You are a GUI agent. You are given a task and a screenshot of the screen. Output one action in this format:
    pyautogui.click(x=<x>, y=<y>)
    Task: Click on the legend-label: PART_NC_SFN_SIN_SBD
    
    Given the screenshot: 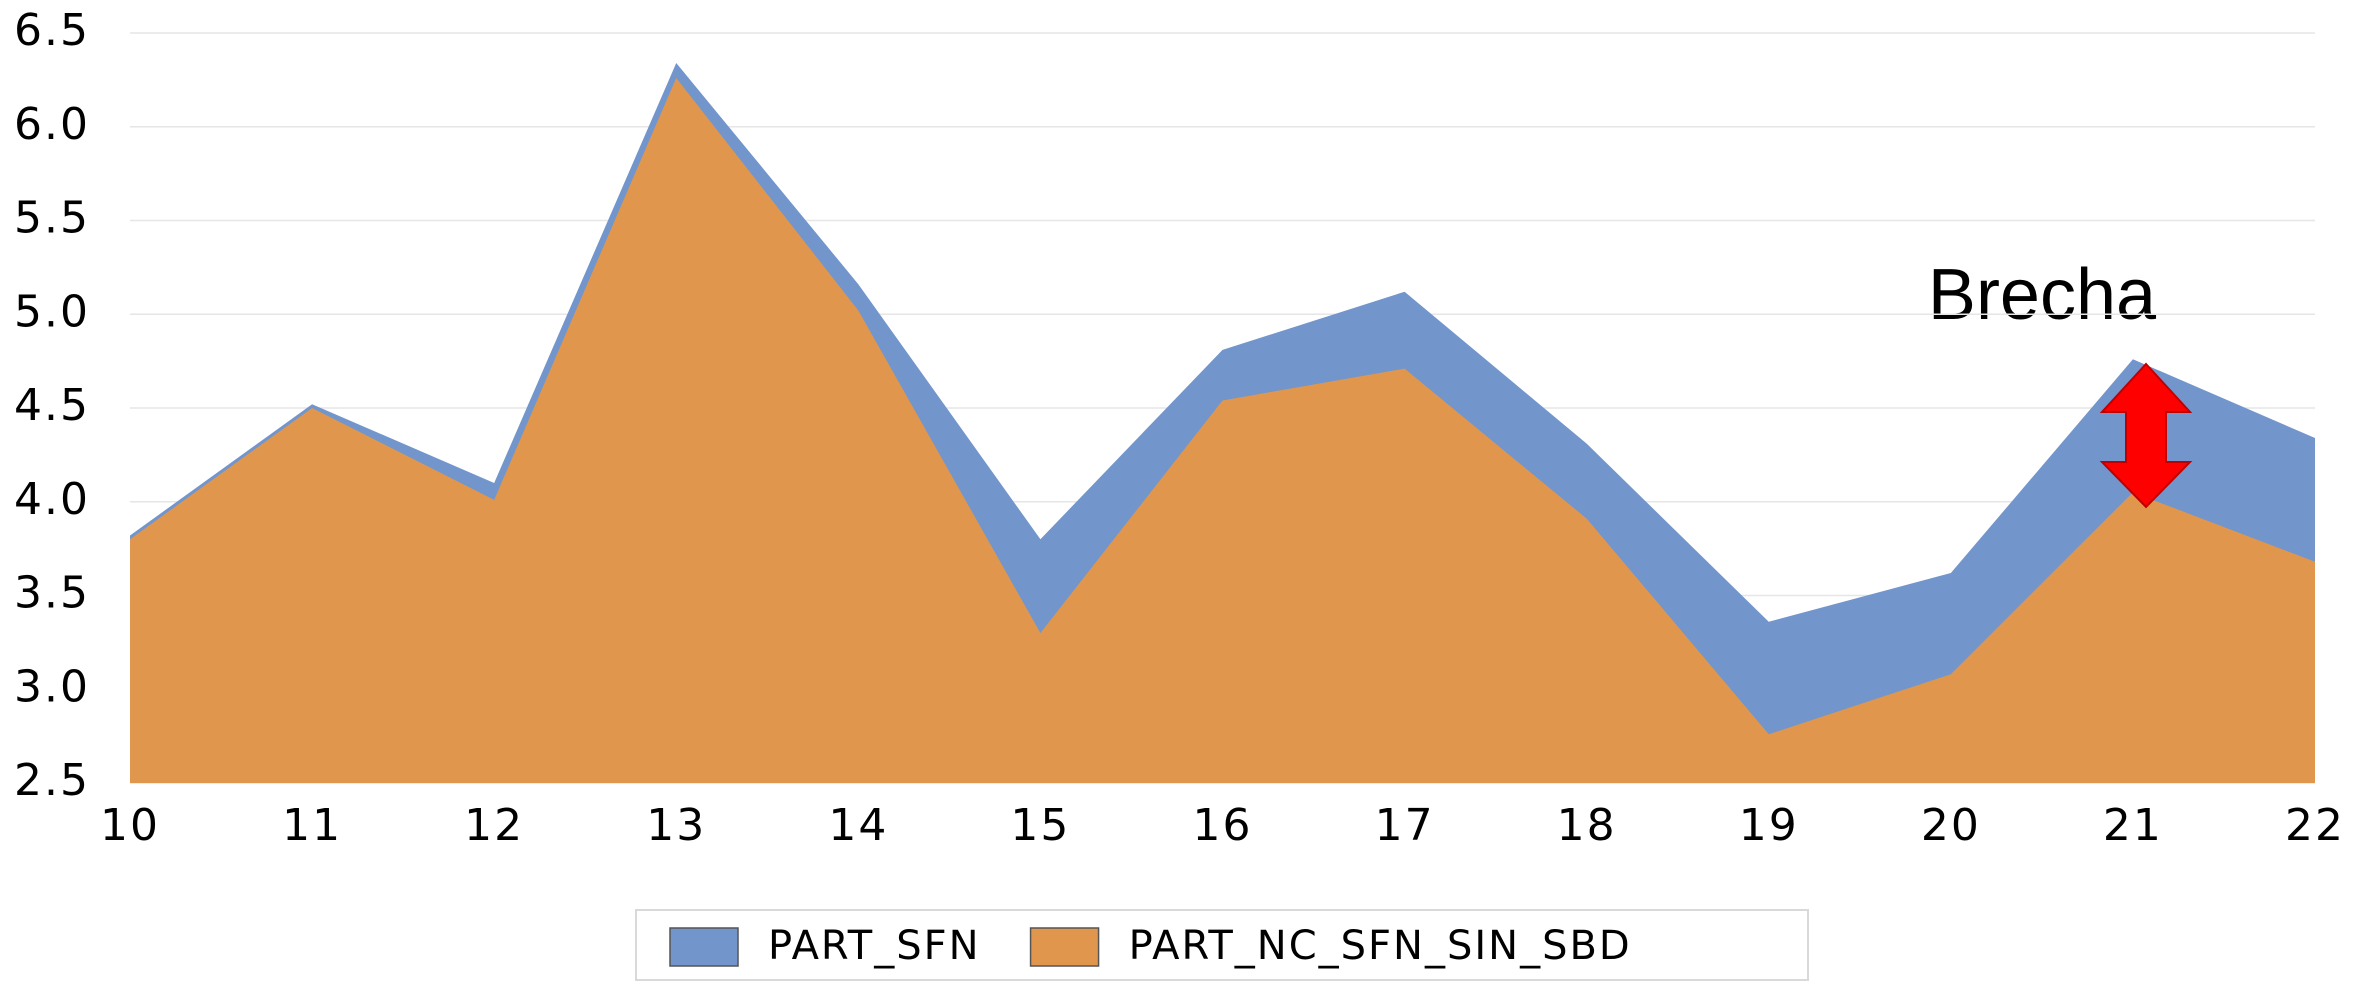 What is the action you would take?
    pyautogui.click(x=1380, y=946)
    